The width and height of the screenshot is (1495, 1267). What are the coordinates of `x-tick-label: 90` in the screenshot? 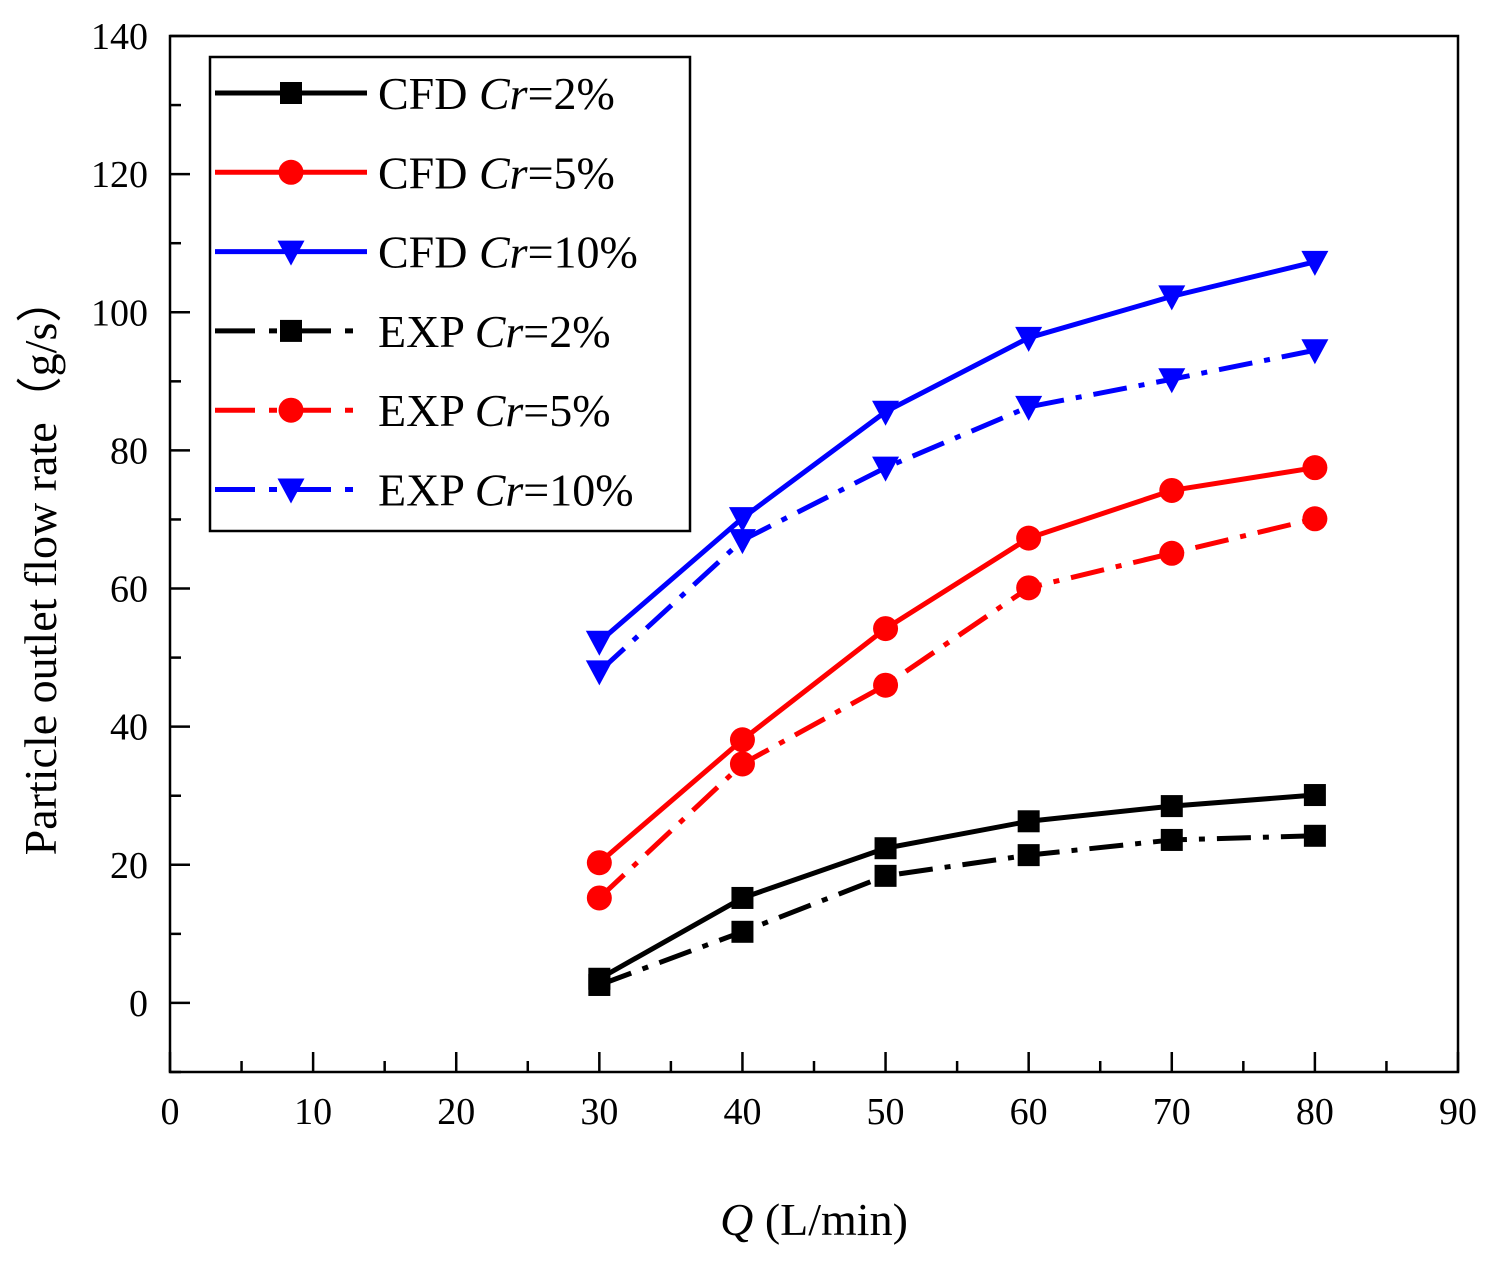 It's located at (1458, 1112).